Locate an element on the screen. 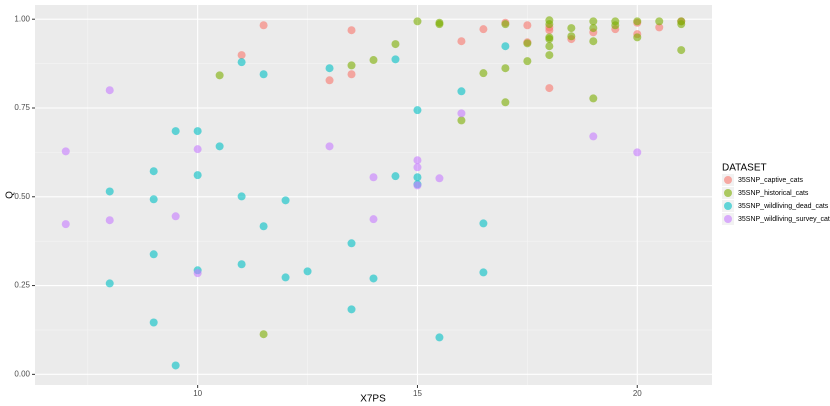 This screenshot has height=406, width=830. x-tick-label: 15 is located at coordinates (417, 393).